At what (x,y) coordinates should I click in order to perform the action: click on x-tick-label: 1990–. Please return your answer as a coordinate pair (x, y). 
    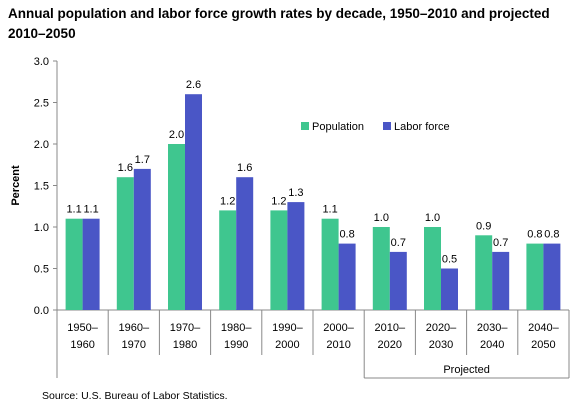
    Looking at the image, I should click on (287, 328).